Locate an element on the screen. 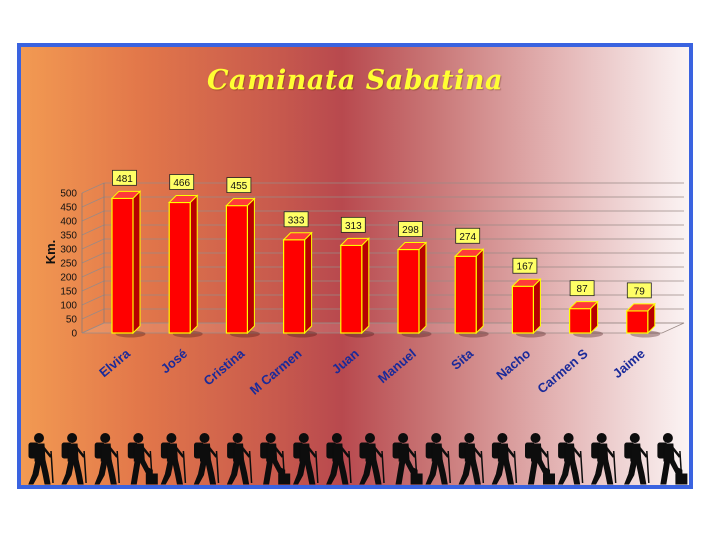 This screenshot has width=720, height=540. data-label: 313 is located at coordinates (353, 226).